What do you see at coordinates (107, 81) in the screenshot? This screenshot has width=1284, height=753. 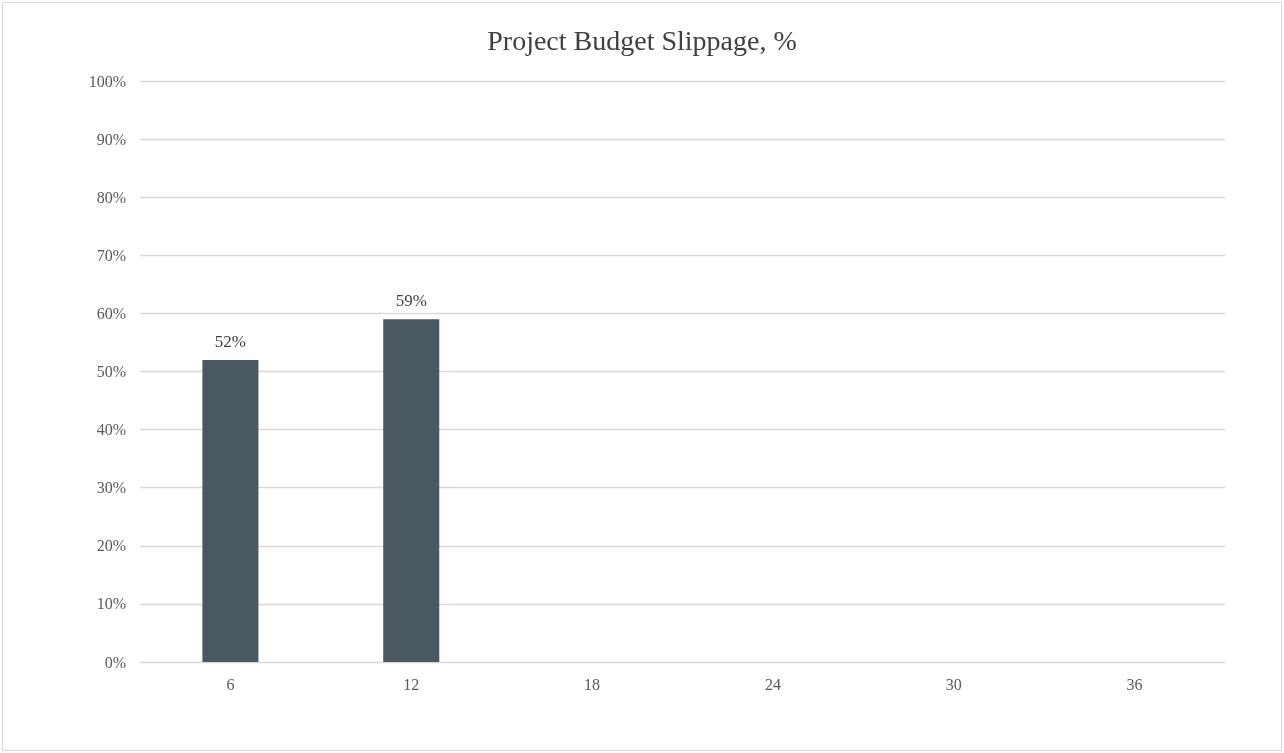 I see `y-tick-label: 100%` at bounding box center [107, 81].